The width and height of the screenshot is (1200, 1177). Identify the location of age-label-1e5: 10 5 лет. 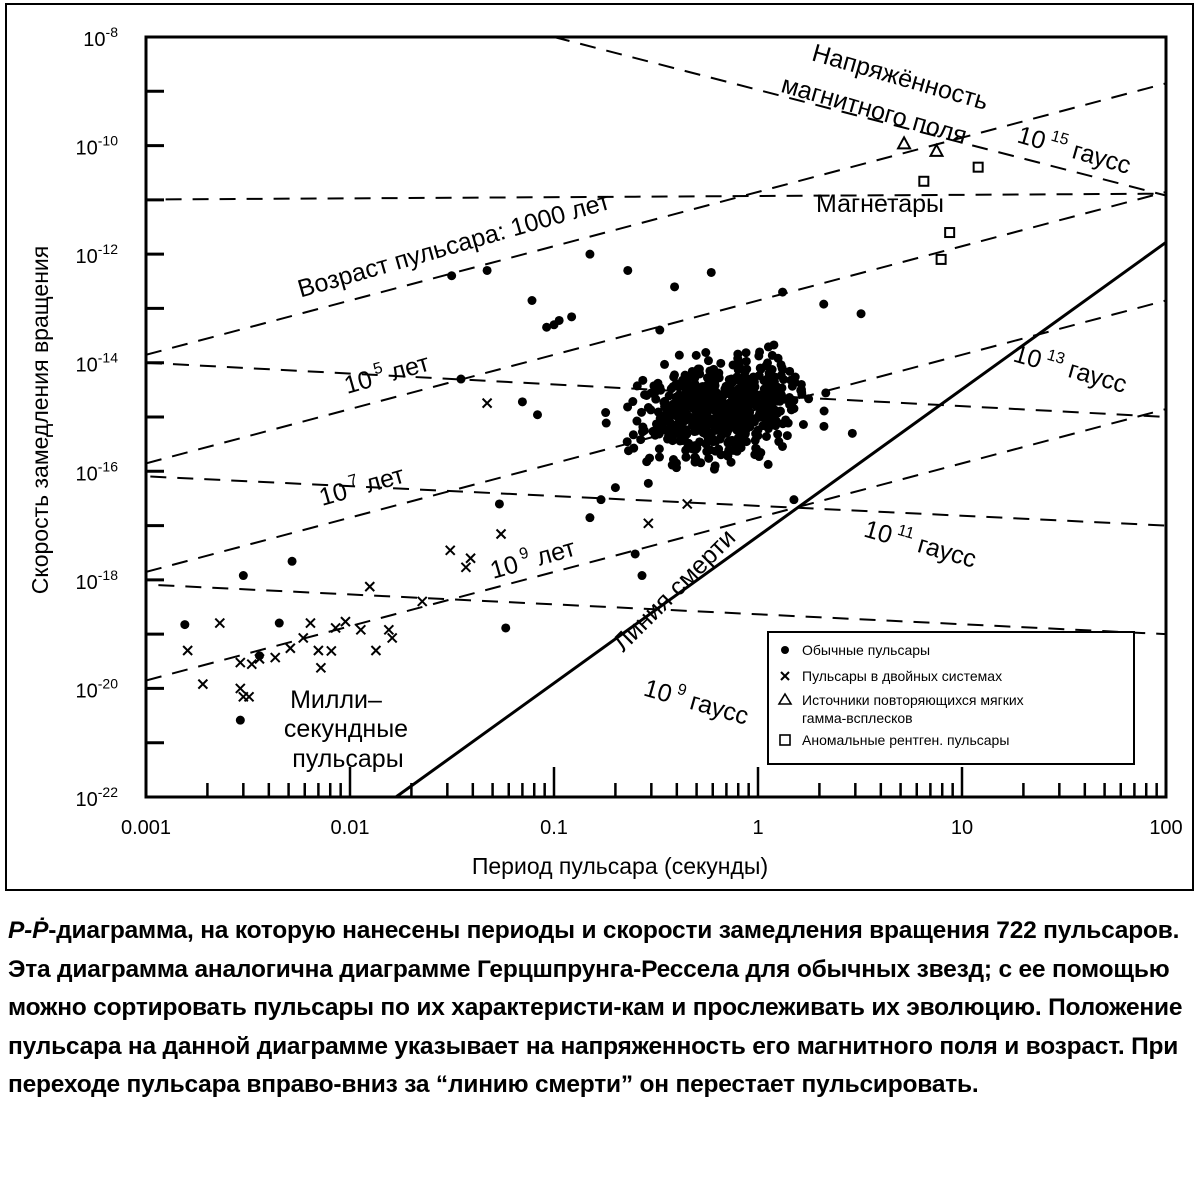
(386, 373).